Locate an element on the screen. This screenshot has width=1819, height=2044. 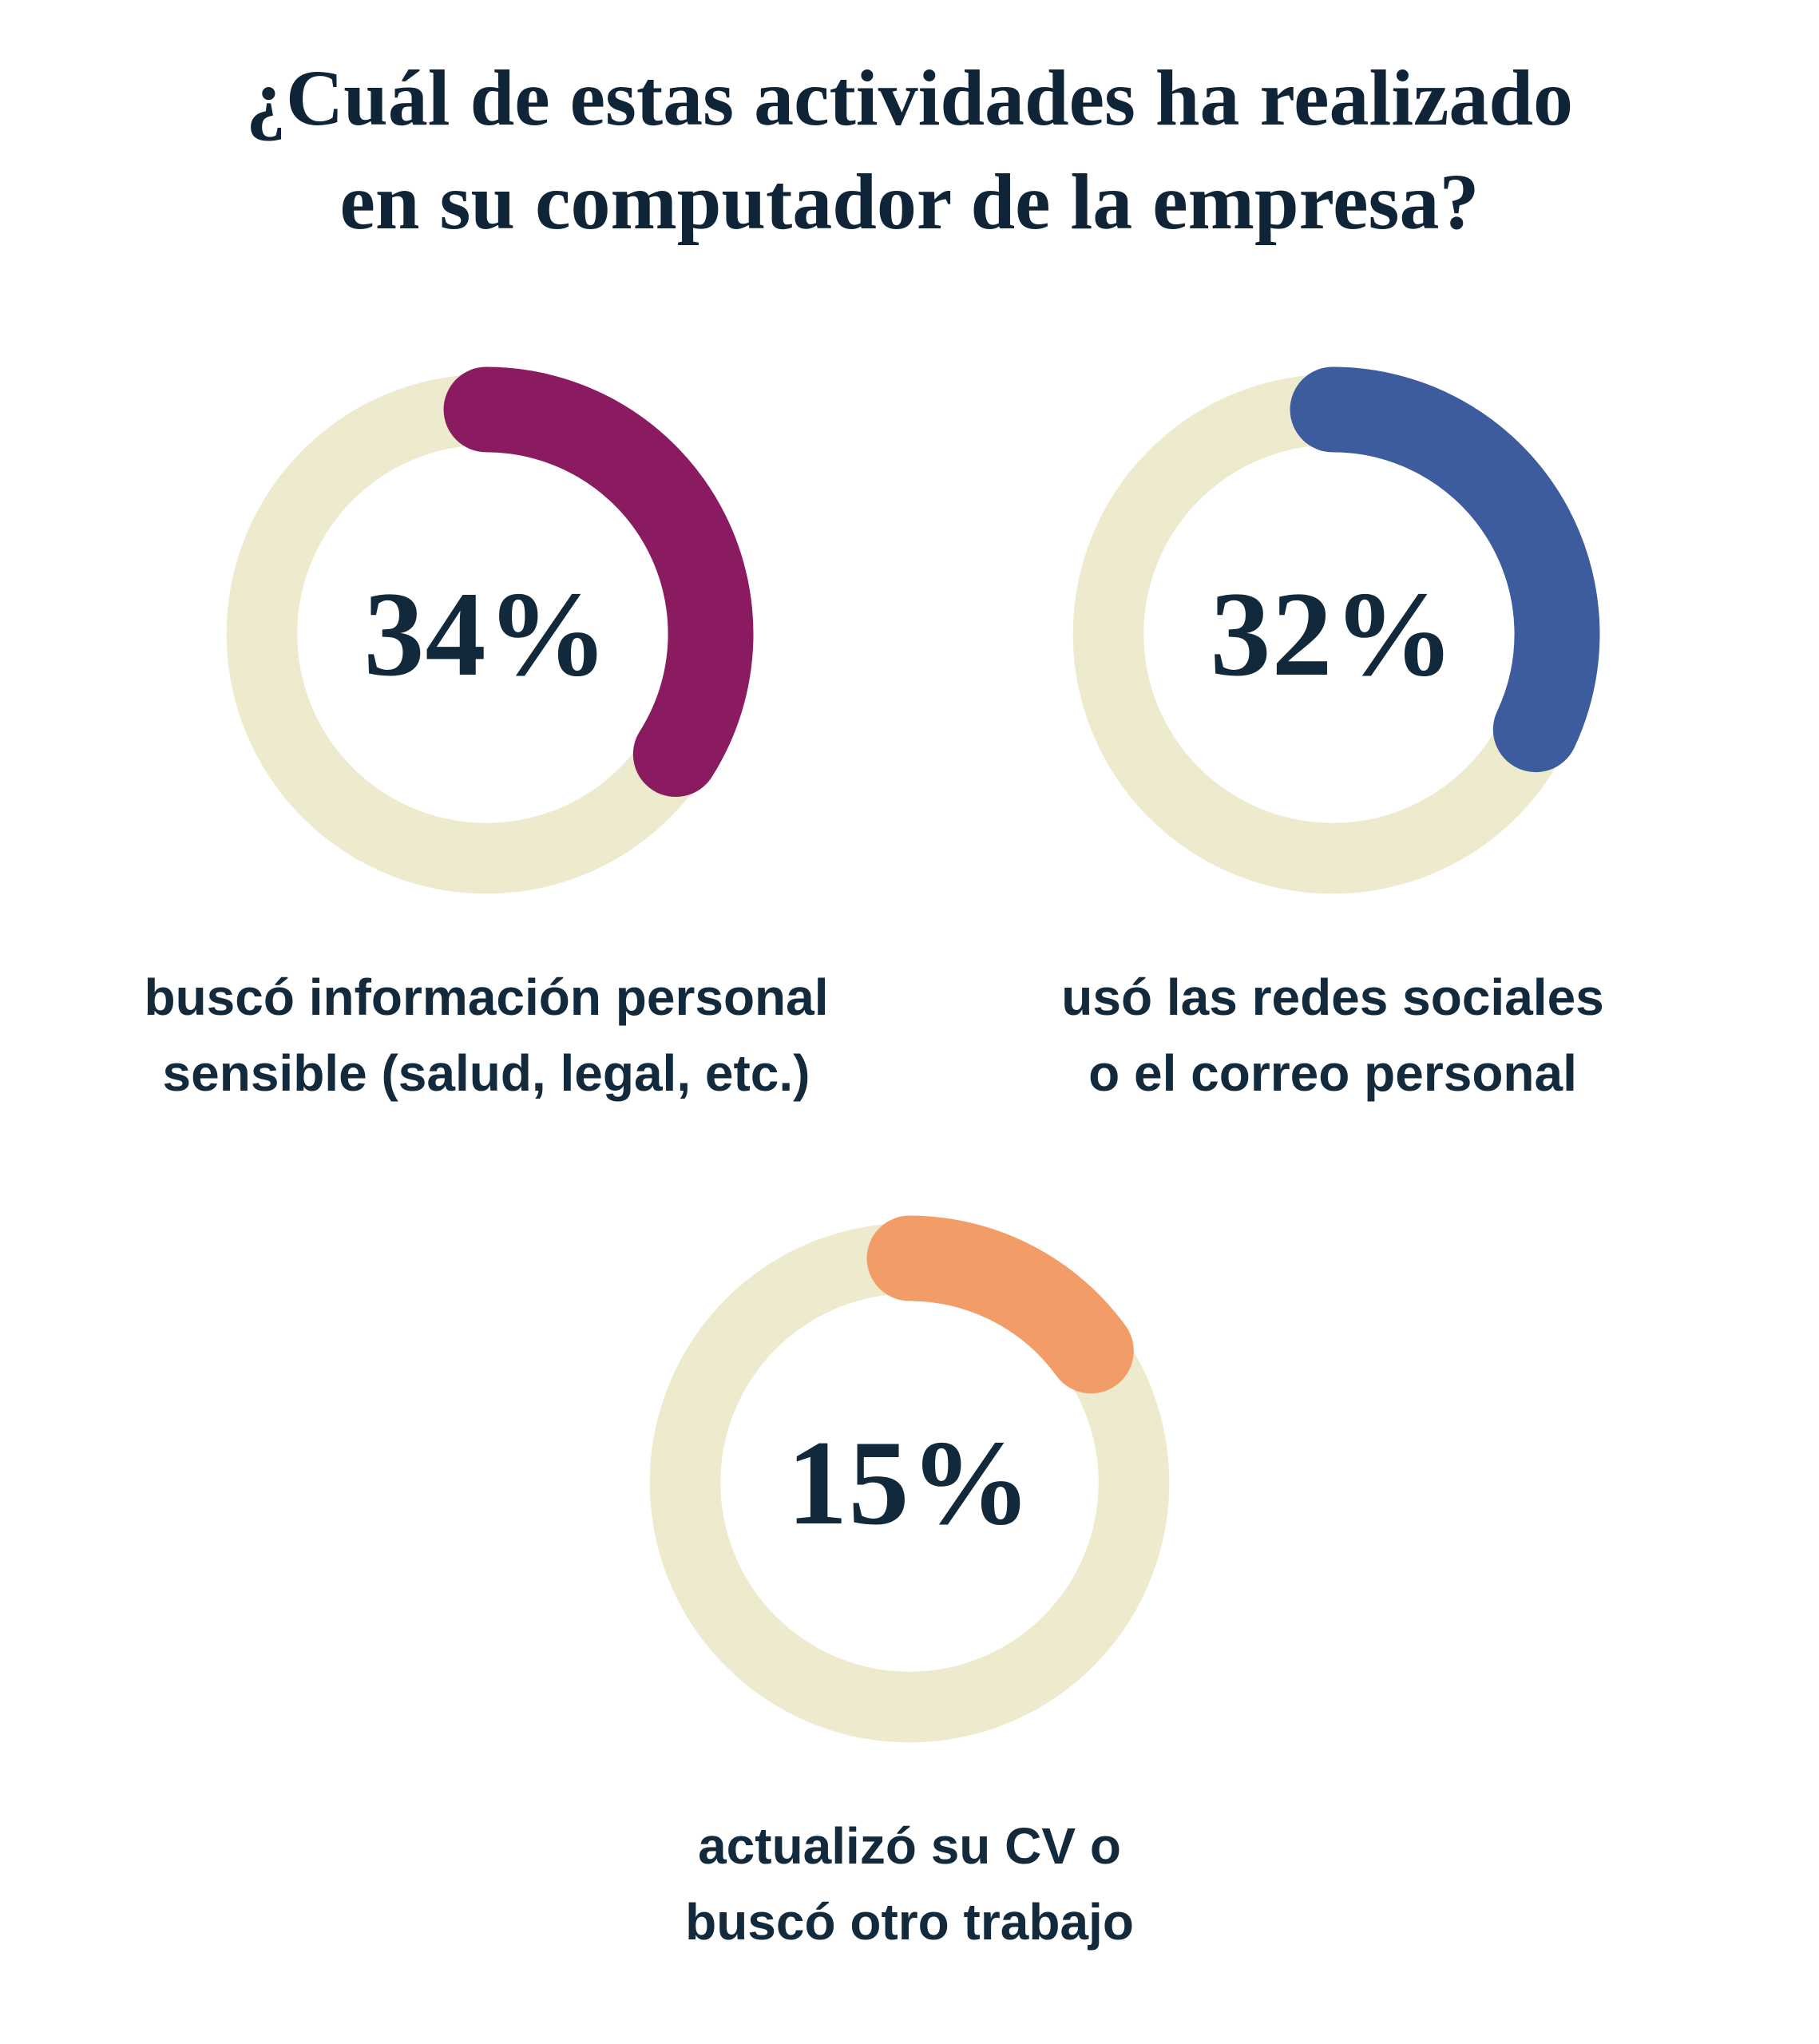
donut-label-line: sensible (salud, legal, etc.) is located at coordinates (486, 1073).